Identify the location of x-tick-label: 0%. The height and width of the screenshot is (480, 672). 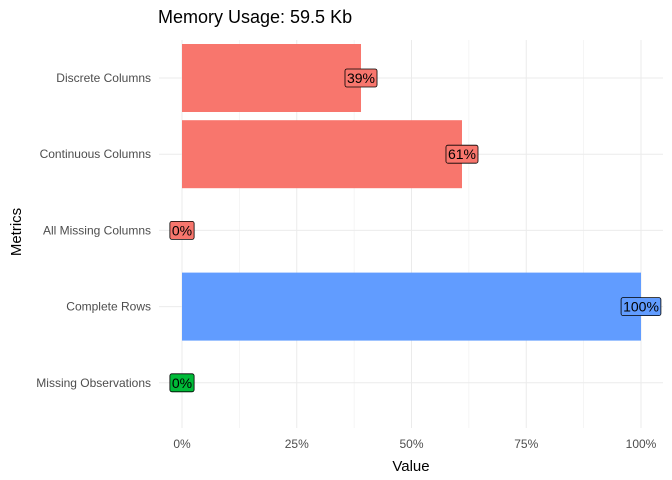
(182, 444).